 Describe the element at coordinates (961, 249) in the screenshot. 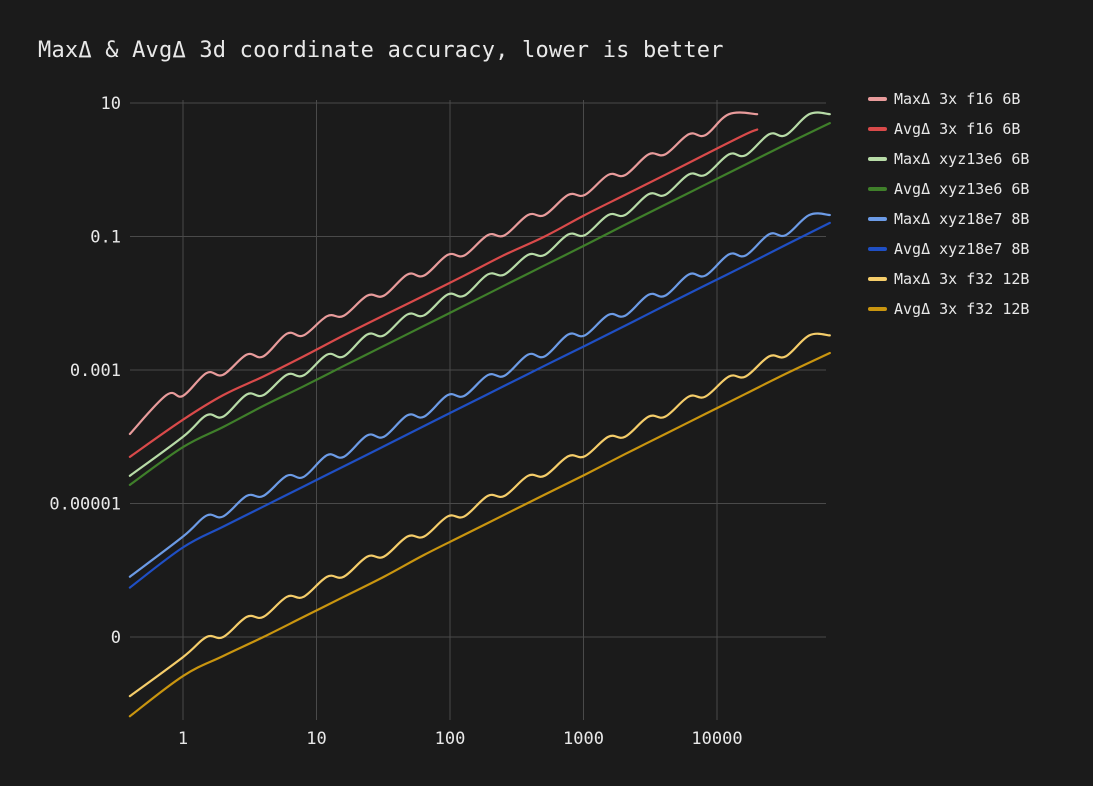

I see `legend-label: AvgΔ xyz18e7 8B` at that location.